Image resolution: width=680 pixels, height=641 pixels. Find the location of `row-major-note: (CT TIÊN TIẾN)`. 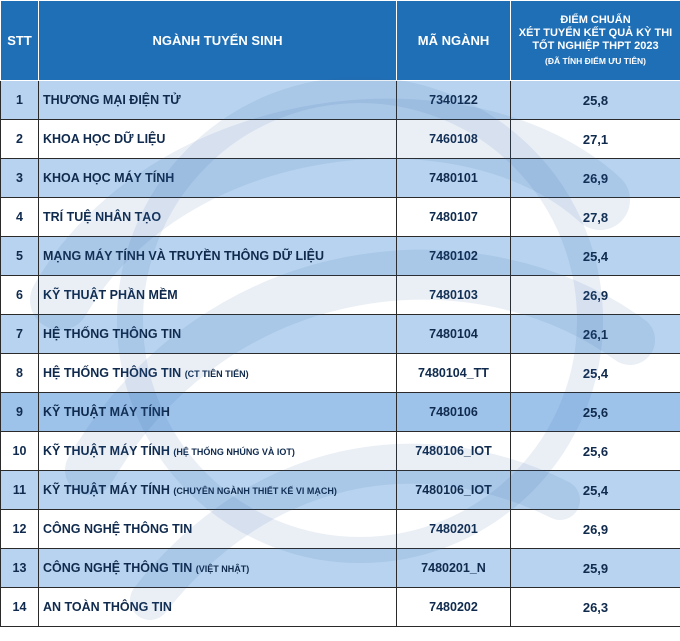

row-major-note: (CT TIÊN TIẾN) is located at coordinates (216, 374).